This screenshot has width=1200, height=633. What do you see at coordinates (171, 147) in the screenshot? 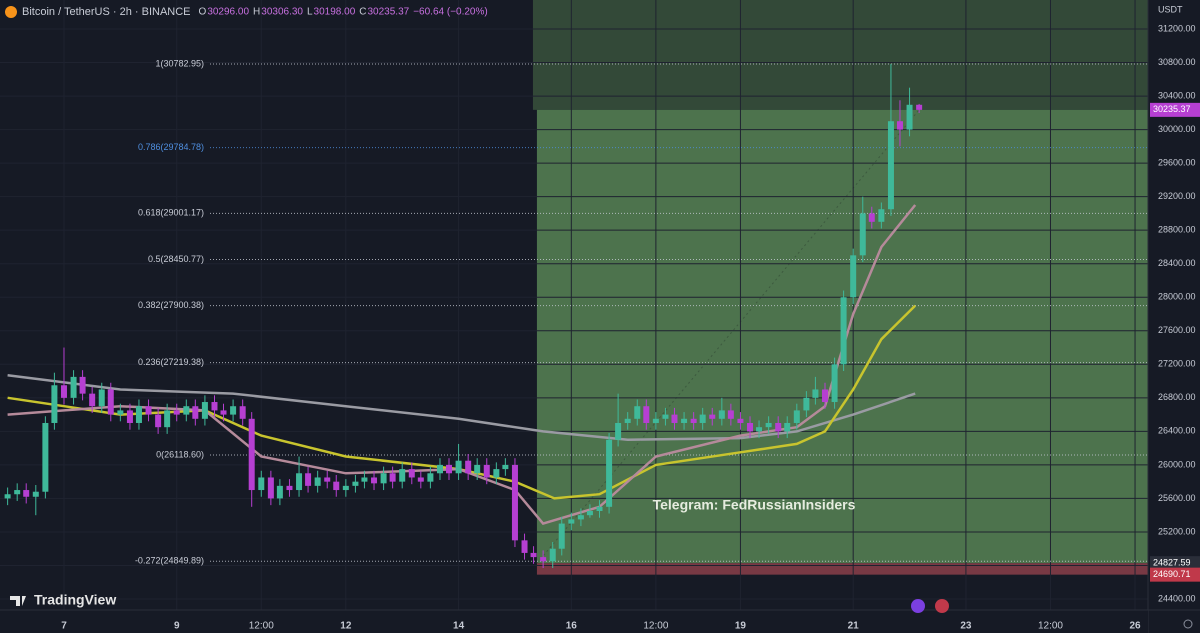
I see `fib-label: 0.786(29784.78)` at bounding box center [171, 147].